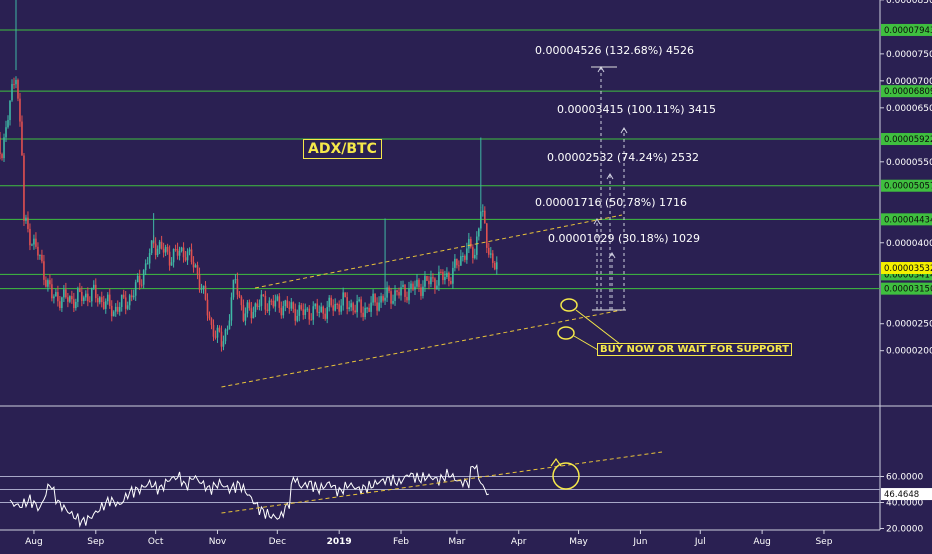  Describe the element at coordinates (422, 348) in the screenshot. I see `channel-lower-line` at that location.